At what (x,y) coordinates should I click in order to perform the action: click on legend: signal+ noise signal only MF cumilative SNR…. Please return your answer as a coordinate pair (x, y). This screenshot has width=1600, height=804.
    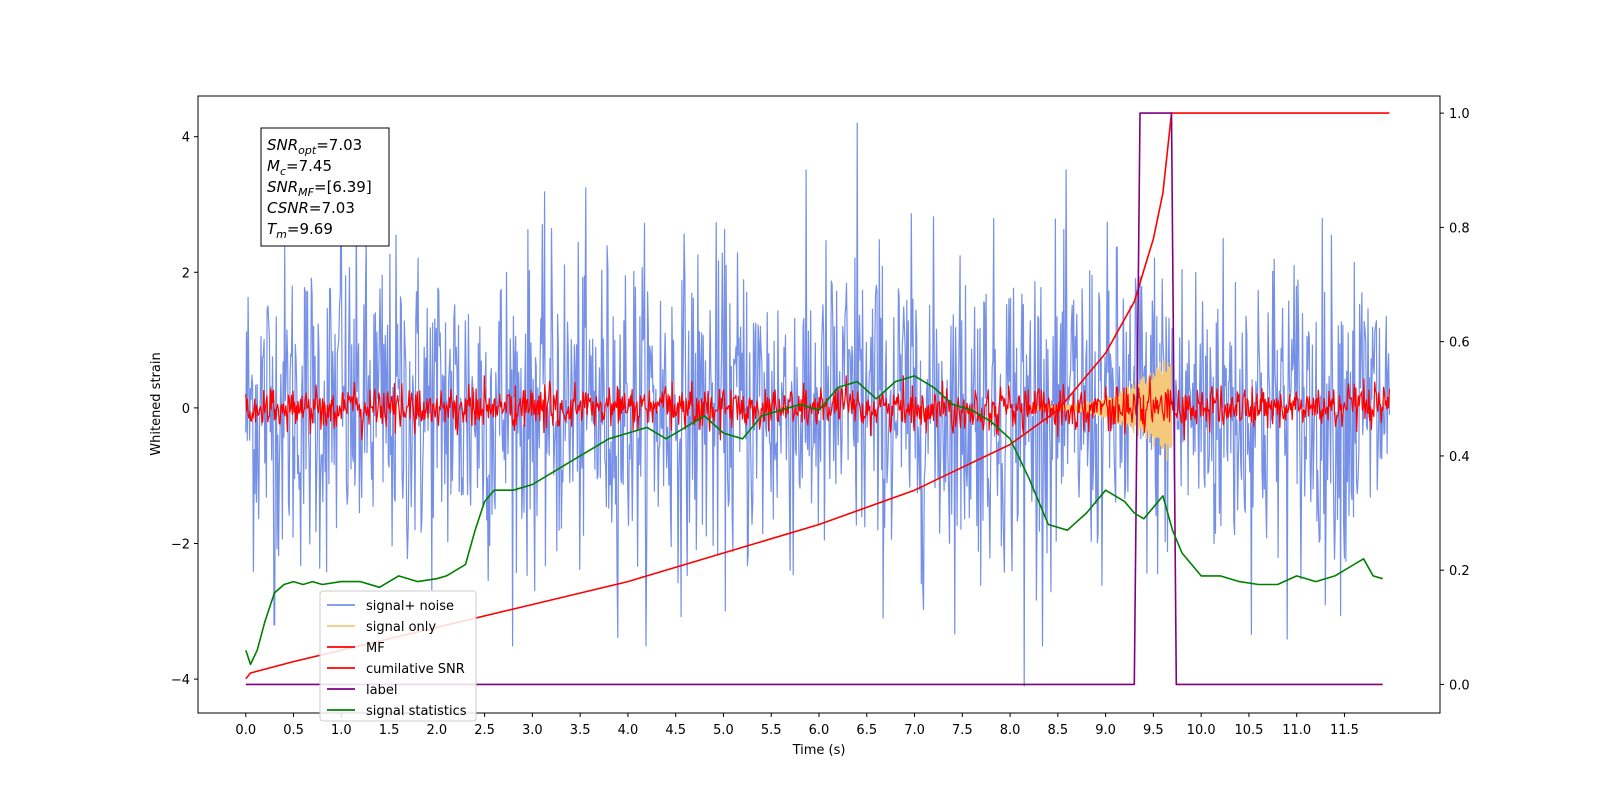
    Looking at the image, I should click on (398, 656).